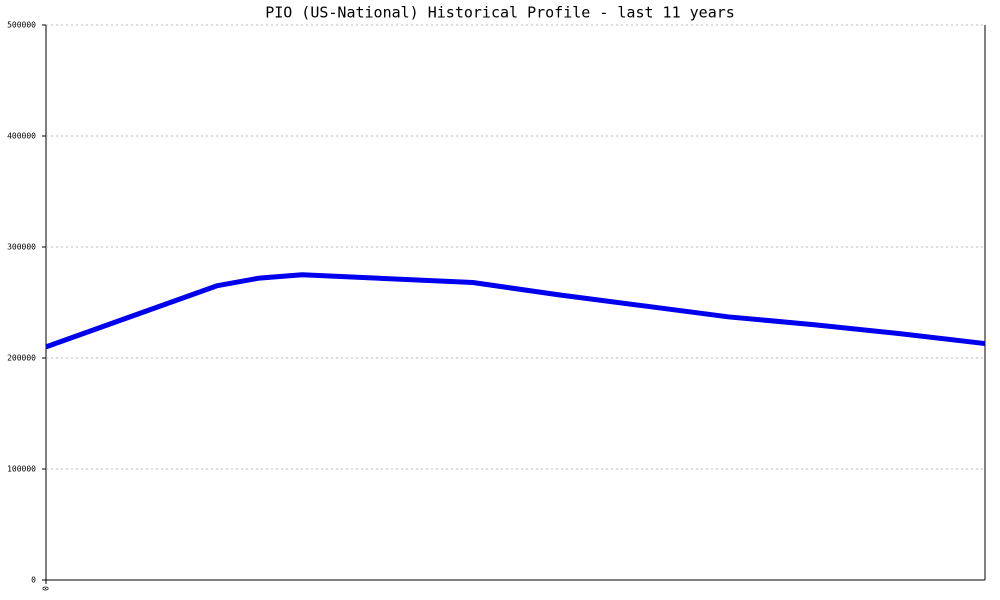 This screenshot has height=600, width=1000. Describe the element at coordinates (46, 588) in the screenshot. I see `x-tick-label: 0` at that location.